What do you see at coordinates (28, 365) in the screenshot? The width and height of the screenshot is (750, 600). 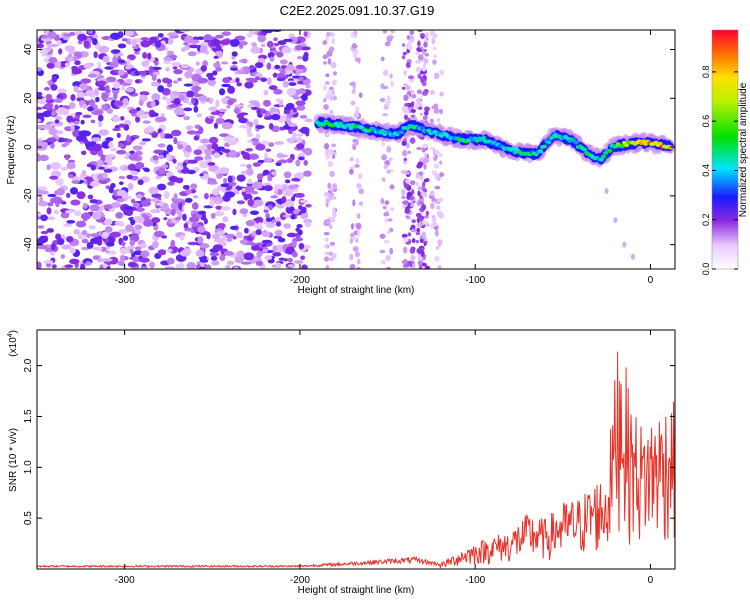 I see `y-tick-label: 2.0` at bounding box center [28, 365].